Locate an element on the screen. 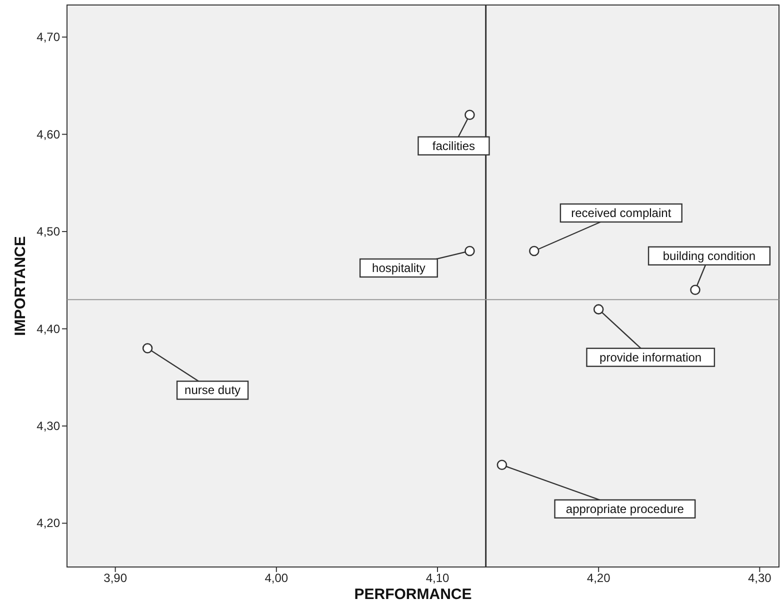  y-tick-label: 4,30 is located at coordinates (48, 426).